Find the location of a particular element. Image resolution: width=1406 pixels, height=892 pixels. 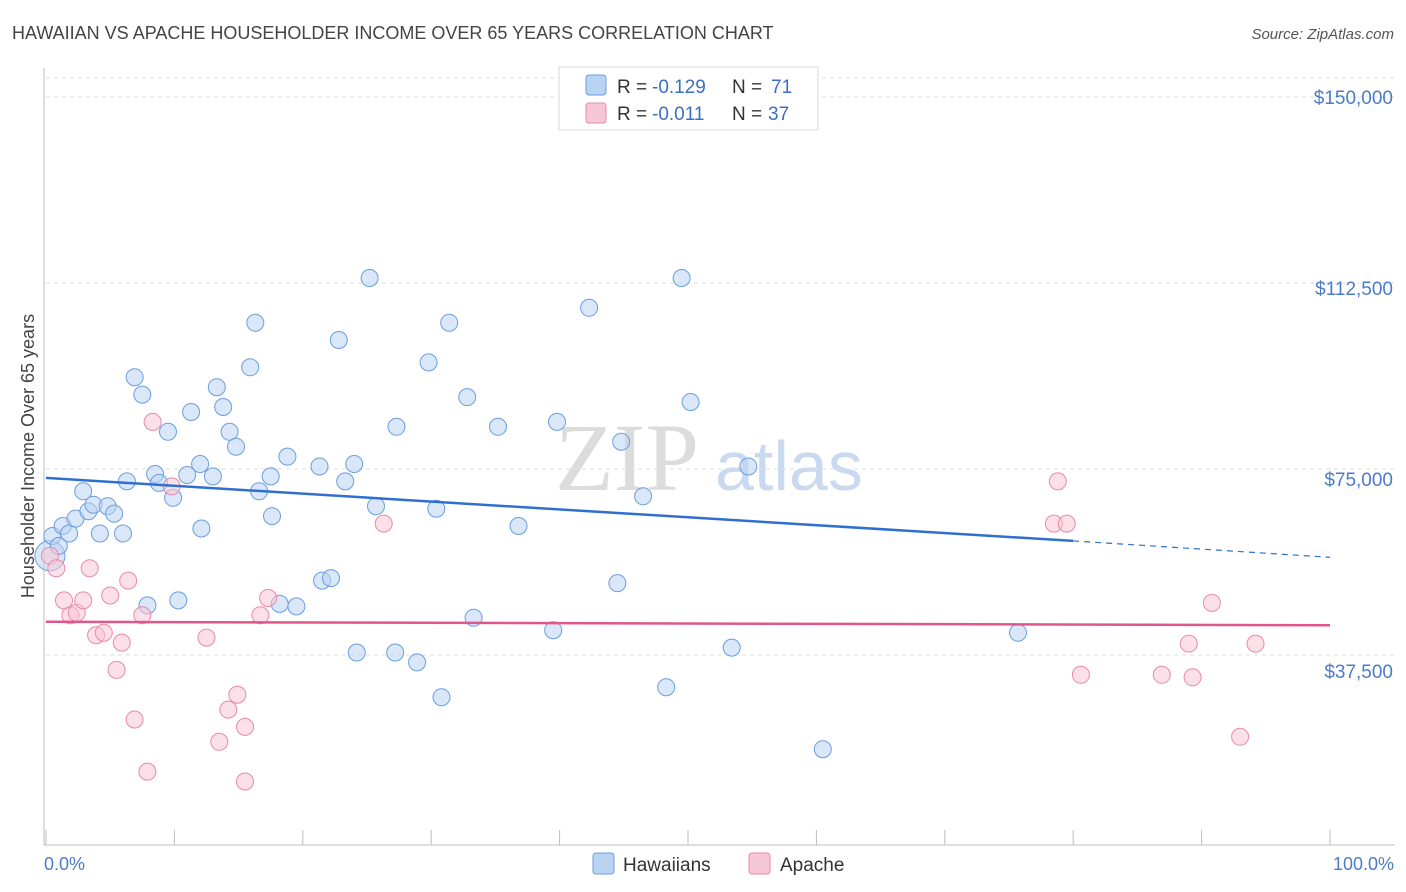

y-axis-label: Householder Income Over 65 years is located at coordinates (28, 456).